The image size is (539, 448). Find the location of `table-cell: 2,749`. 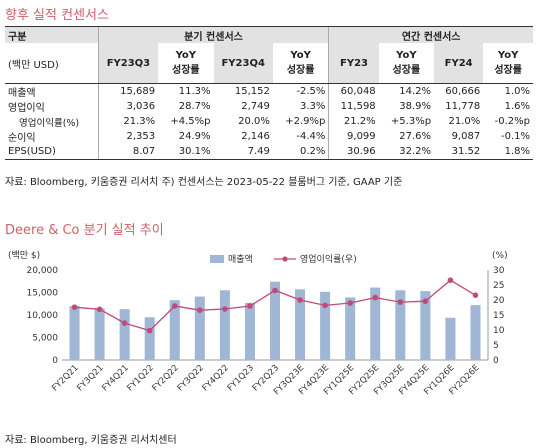

table-cell: 2,749 is located at coordinates (255, 106).